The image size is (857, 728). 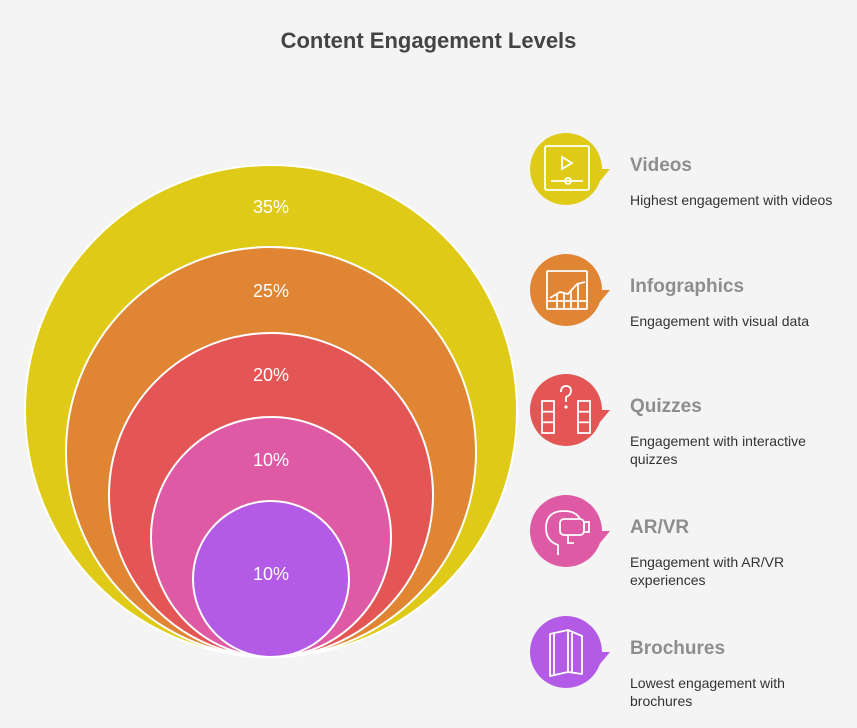 I want to click on page-title: Content Engagement Levels, so click(x=428, y=40).